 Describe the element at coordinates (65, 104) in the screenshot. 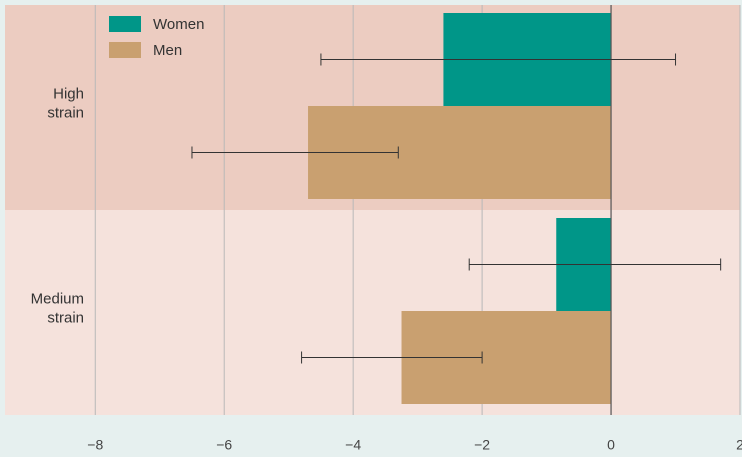

I see `category-label: High strain` at that location.